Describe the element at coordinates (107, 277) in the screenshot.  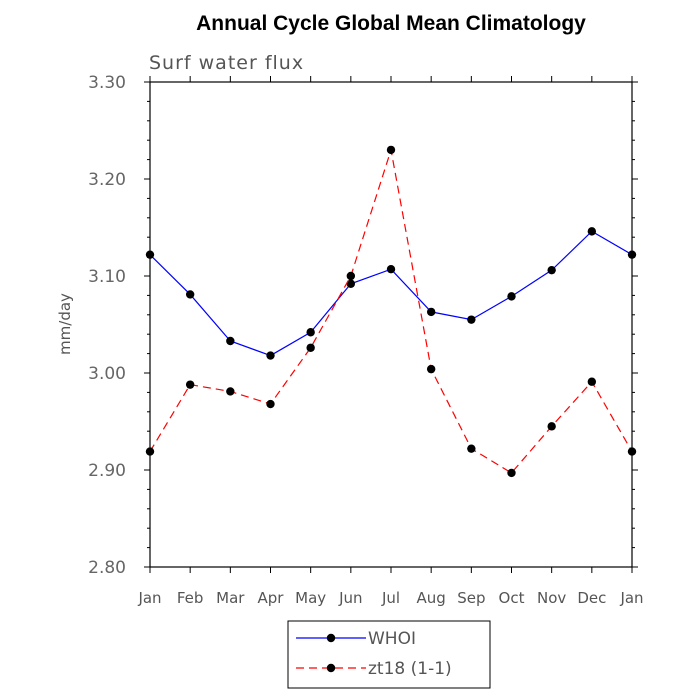
I see `y-tick-label: 3.10` at that location.